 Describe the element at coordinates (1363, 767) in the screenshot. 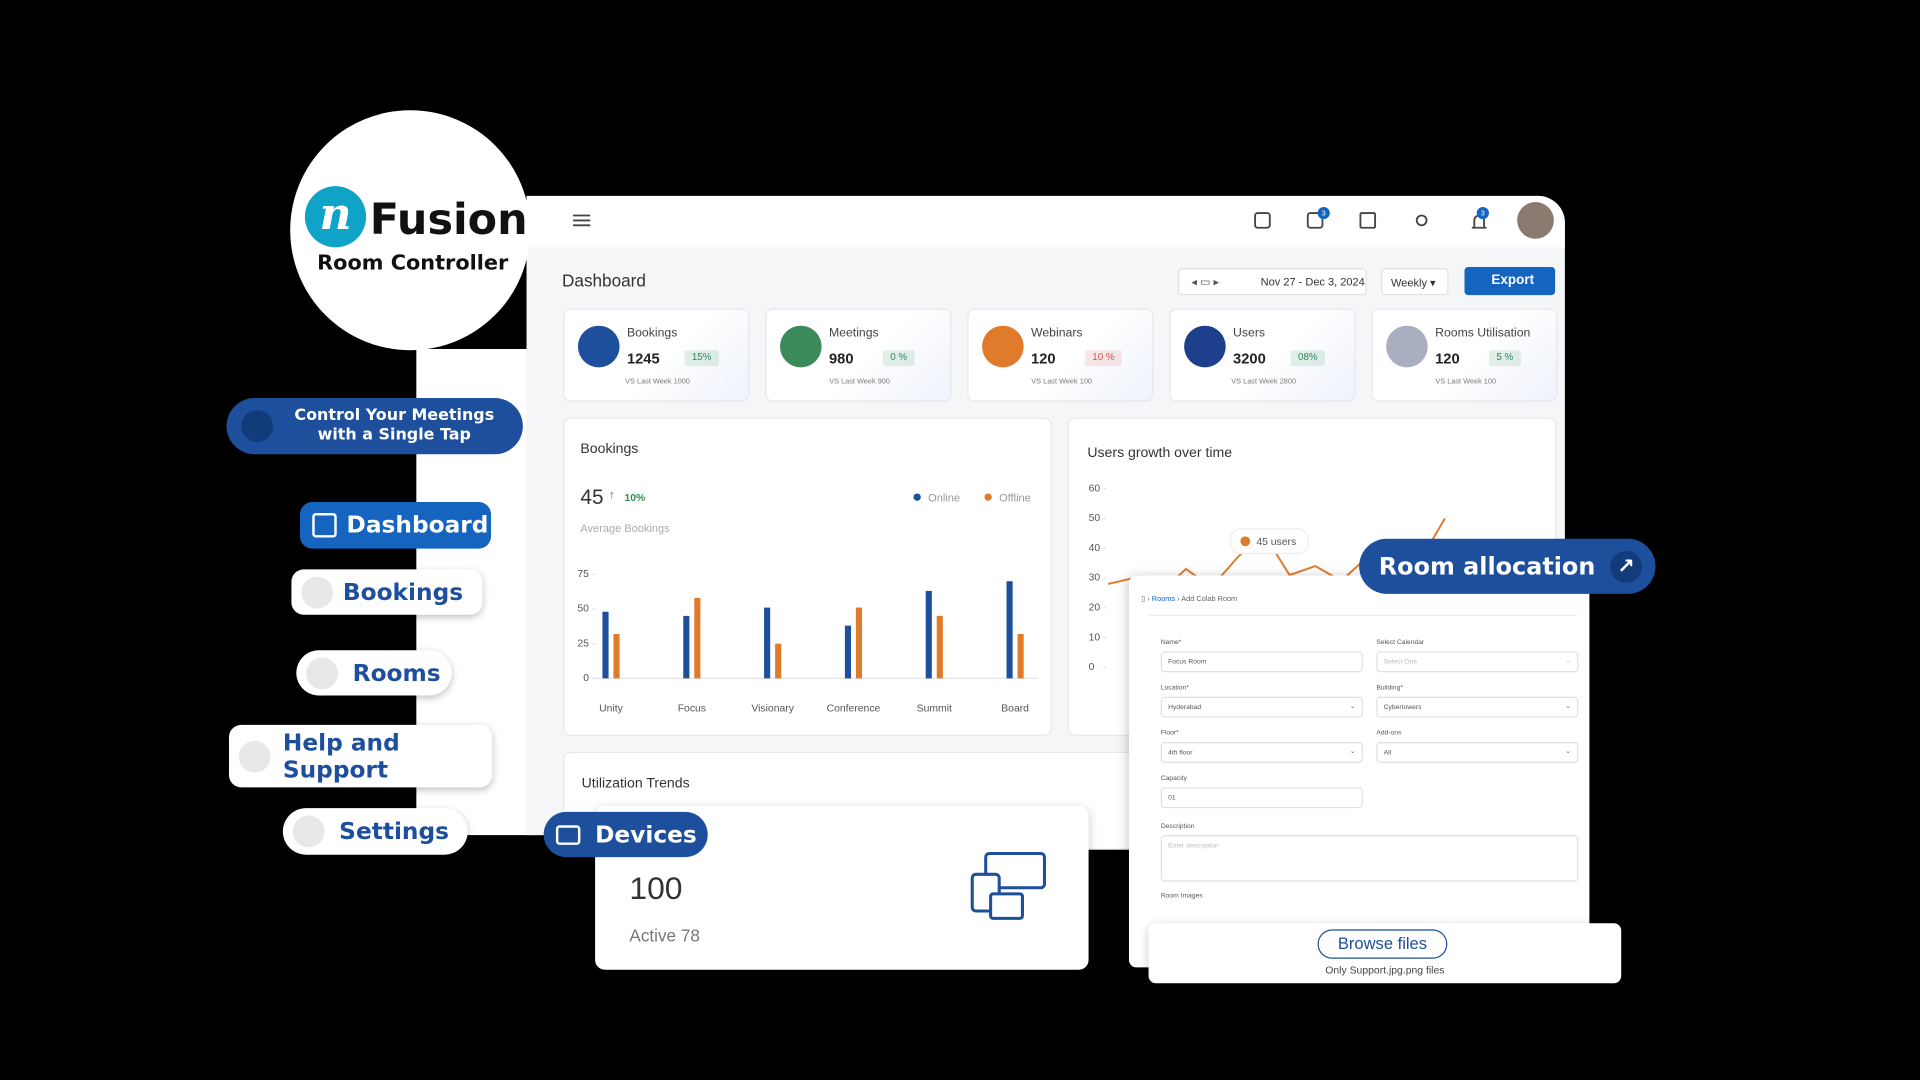

I see `form-body` at that location.